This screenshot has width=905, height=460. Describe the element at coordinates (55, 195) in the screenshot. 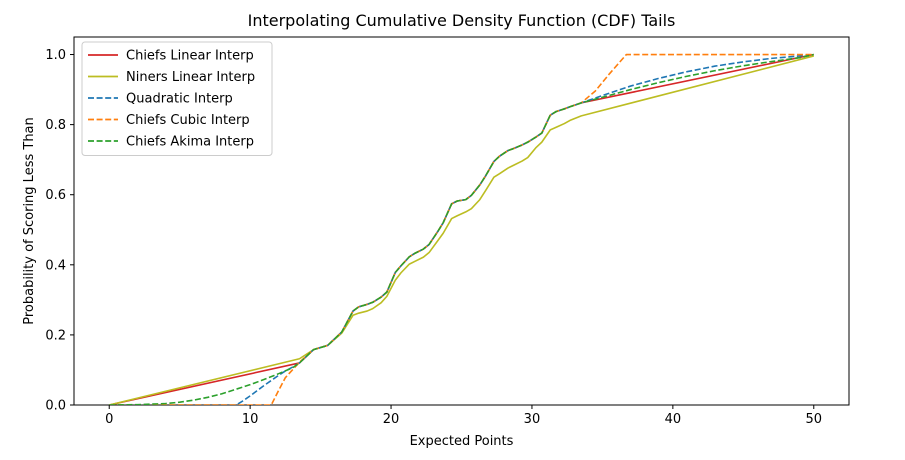

I see `y-tick-label: 0.6` at that location.